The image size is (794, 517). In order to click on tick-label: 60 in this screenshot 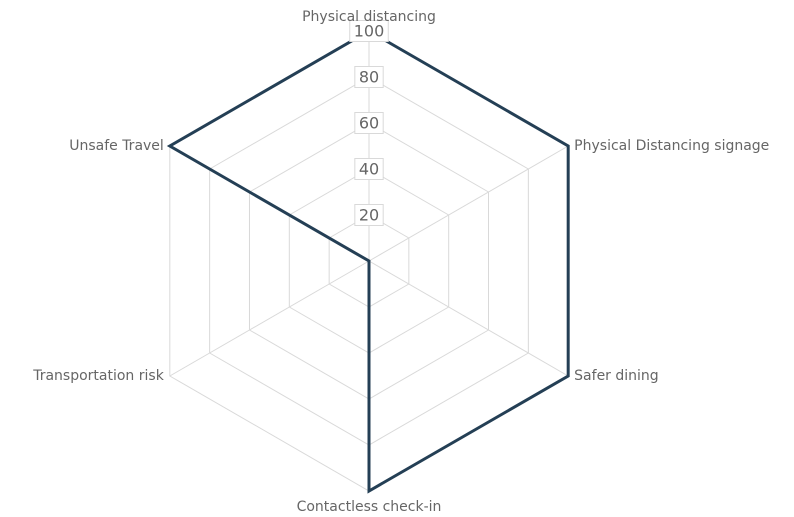, I will do `click(369, 123)`.